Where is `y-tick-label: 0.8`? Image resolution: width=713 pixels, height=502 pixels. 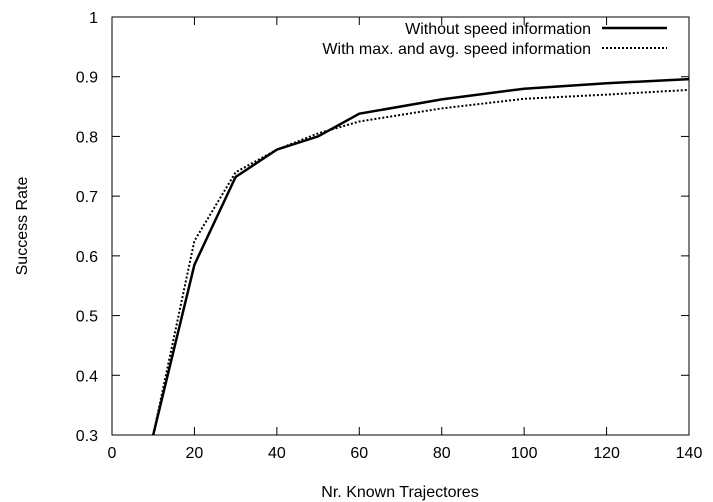
y-tick-label: 0.8 is located at coordinates (87, 137).